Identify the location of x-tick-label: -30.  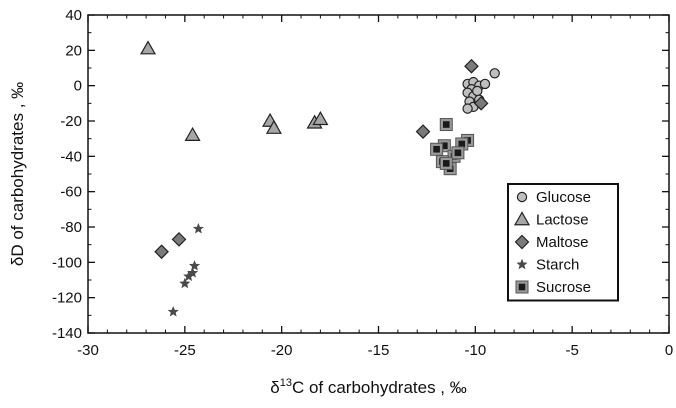
(88, 350).